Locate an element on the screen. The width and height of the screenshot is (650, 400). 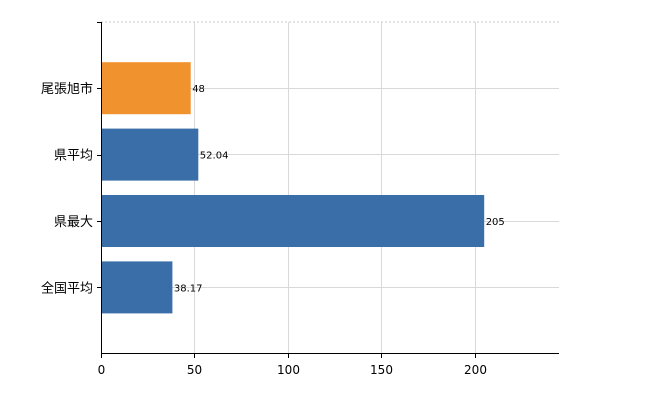
category-label: 県最大 is located at coordinates (73, 222).